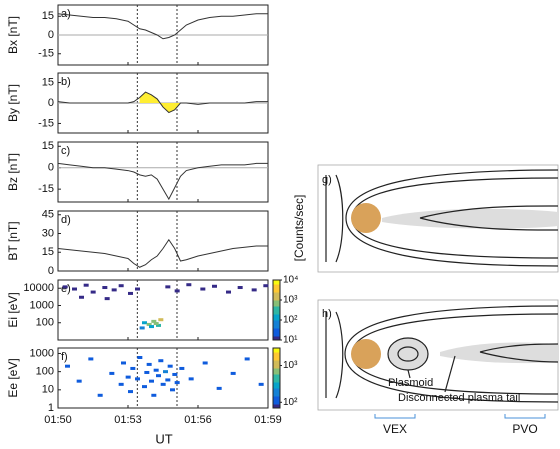  Describe the element at coordinates (48, 215) in the screenshot. I see `y-tick-label: 45` at that location.